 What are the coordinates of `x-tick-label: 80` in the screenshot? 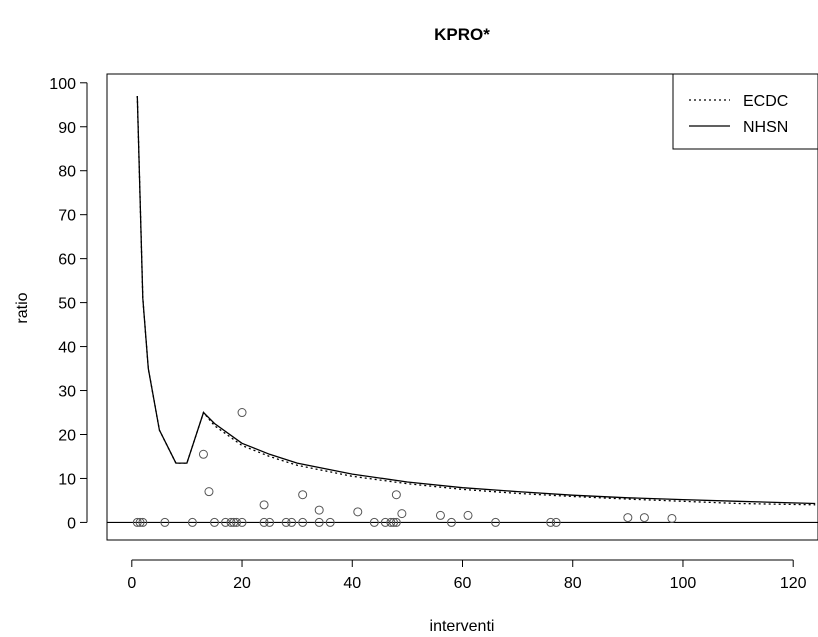 It's located at (573, 583).